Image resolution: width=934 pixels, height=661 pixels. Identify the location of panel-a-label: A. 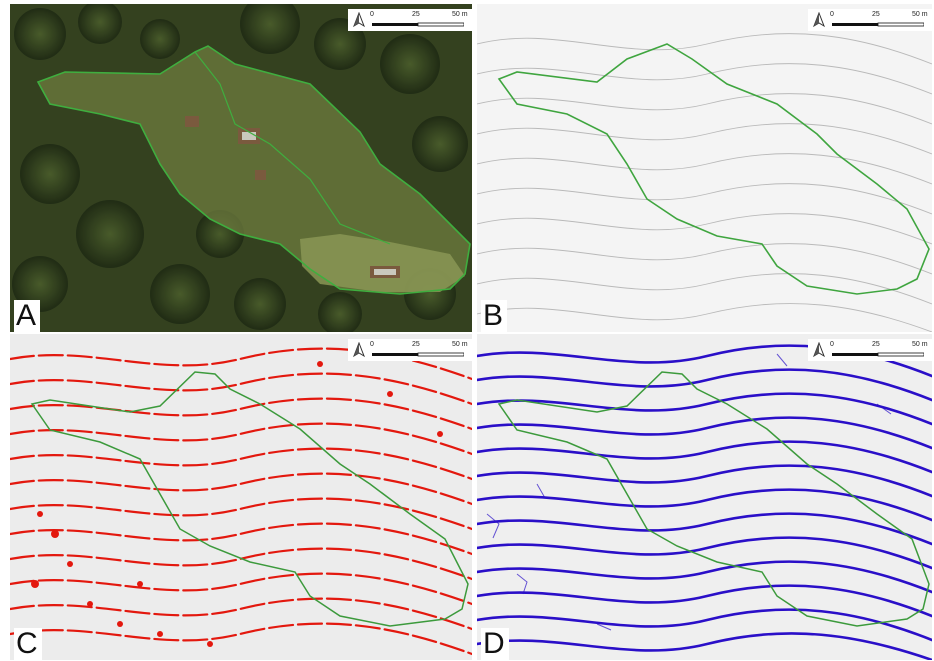
(27, 316).